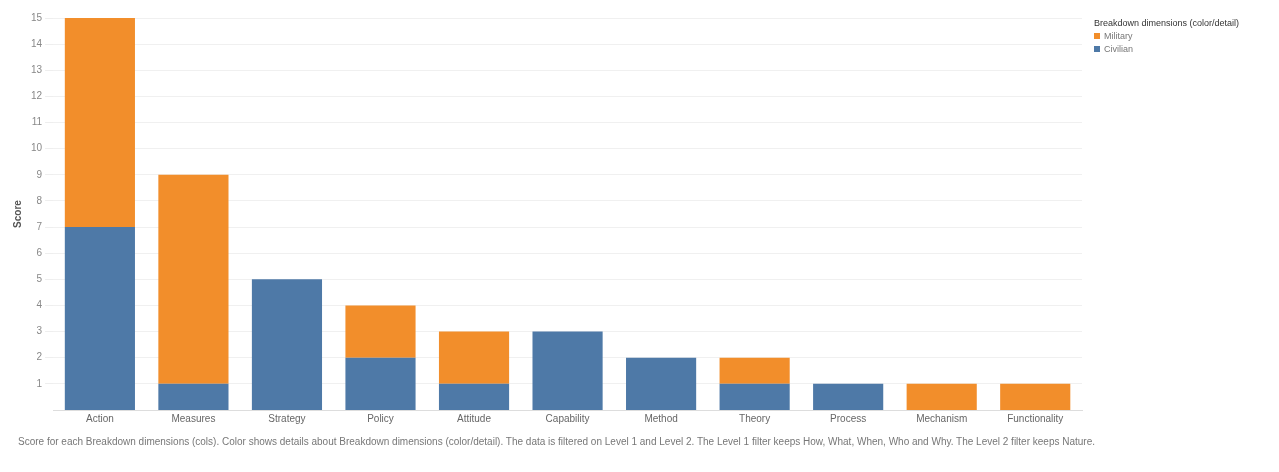  Describe the element at coordinates (39, 252) in the screenshot. I see `y-tick-label: 6` at that location.